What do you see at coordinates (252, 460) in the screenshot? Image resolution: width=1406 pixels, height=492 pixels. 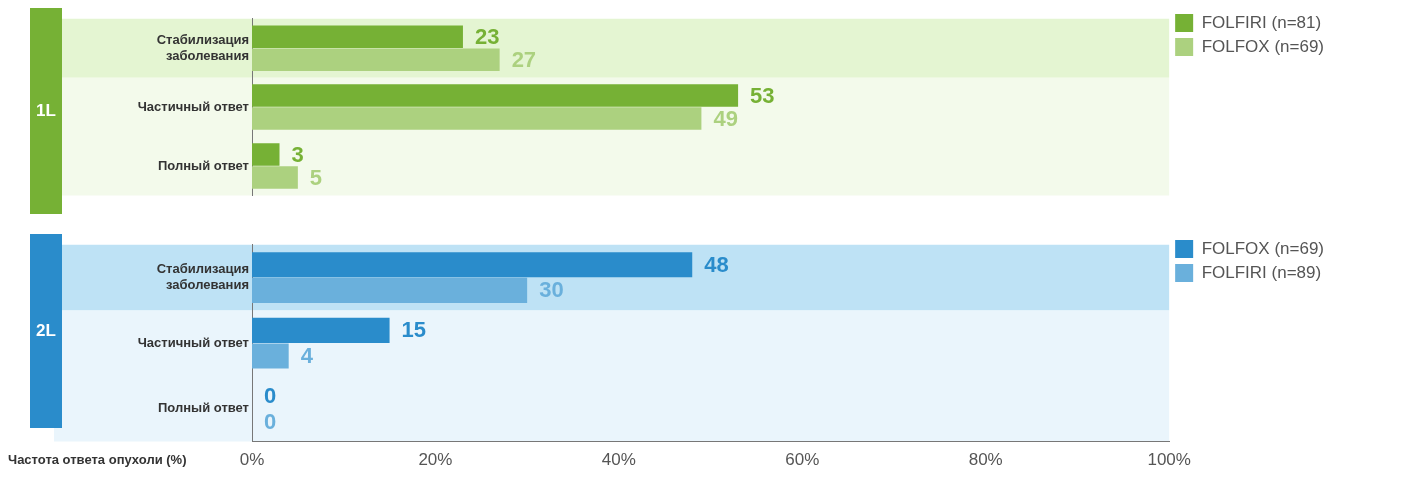 I see `x-tick-label: 0%` at bounding box center [252, 460].